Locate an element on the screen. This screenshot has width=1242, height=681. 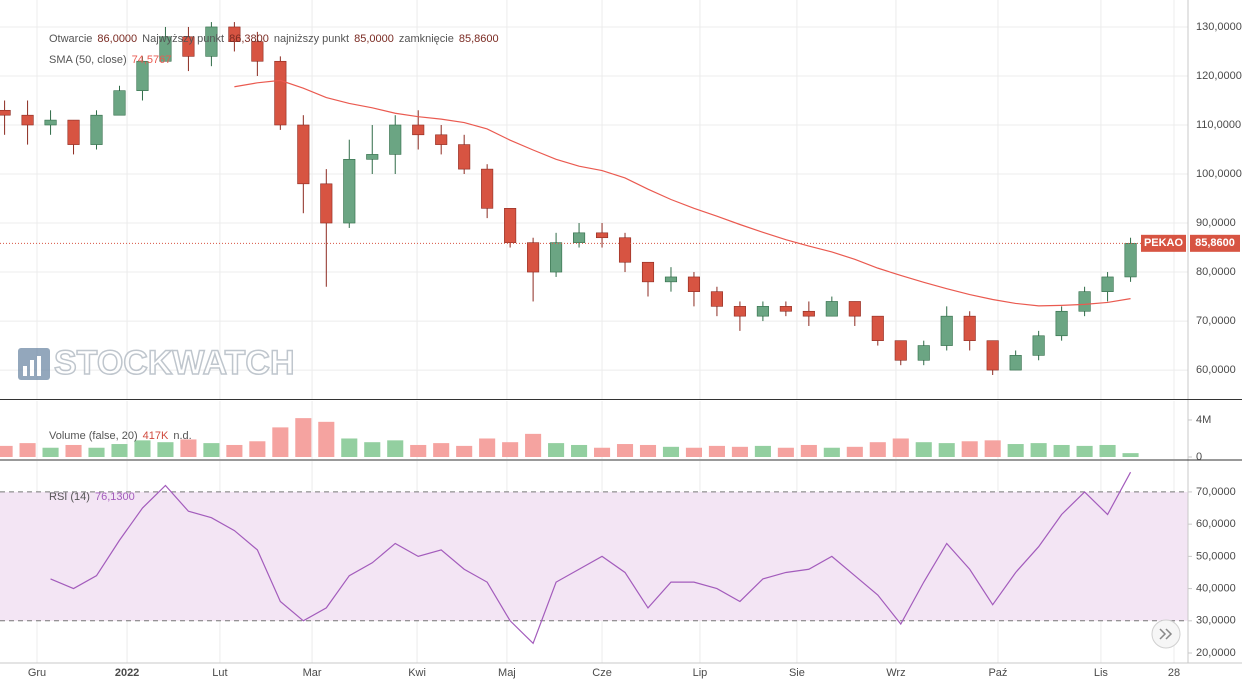
legend-value: 86,3800 is located at coordinates (249, 39).